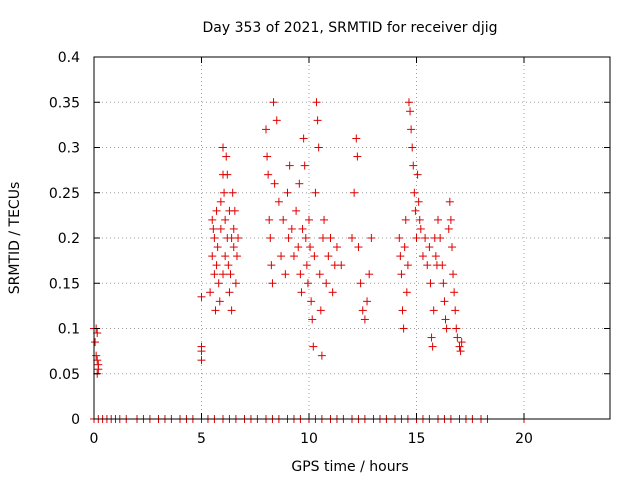  Describe the element at coordinates (201, 439) in the screenshot. I see `x-tick-label: 5` at that location.